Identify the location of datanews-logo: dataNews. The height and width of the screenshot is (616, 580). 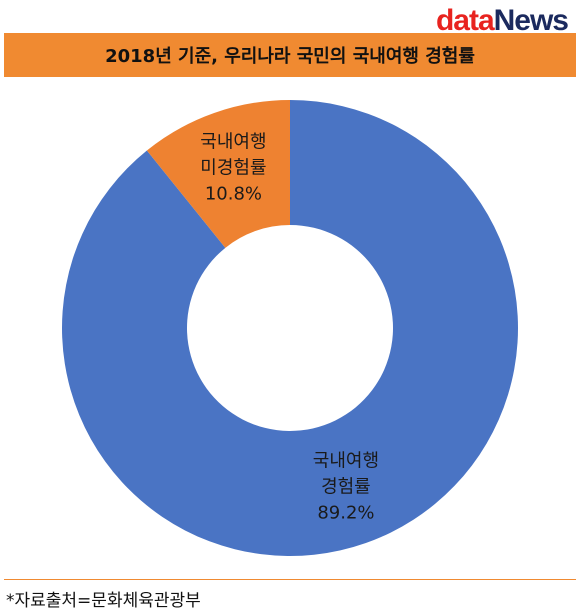
(502, 21).